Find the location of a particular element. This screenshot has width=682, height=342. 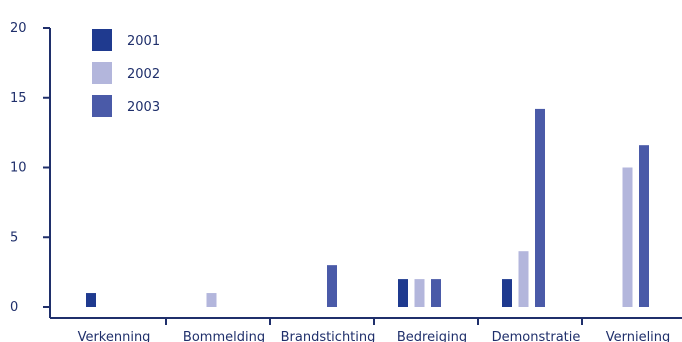

legend-label: 2002 is located at coordinates (143, 74).